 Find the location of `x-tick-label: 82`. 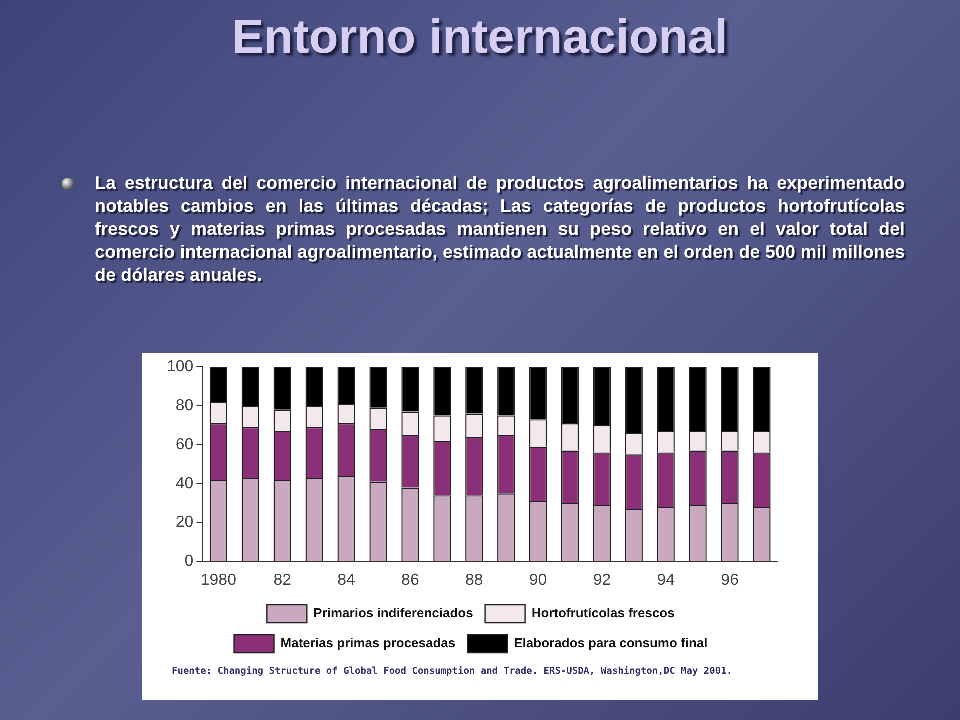

x-tick-label: 82 is located at coordinates (283, 580).